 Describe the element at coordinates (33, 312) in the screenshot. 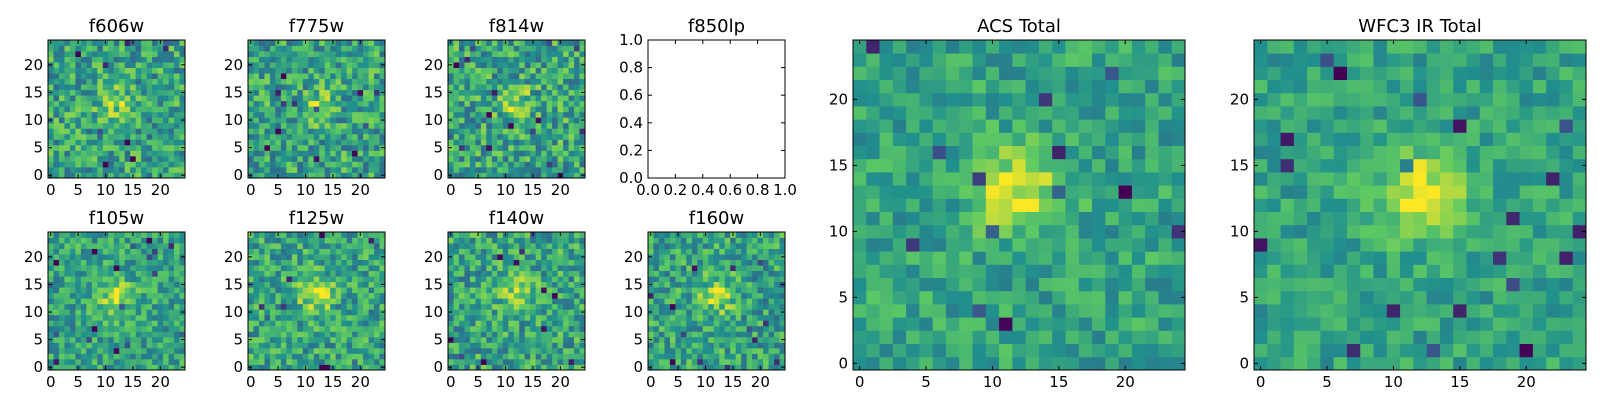

I see `y-tick-label: 10` at that location.